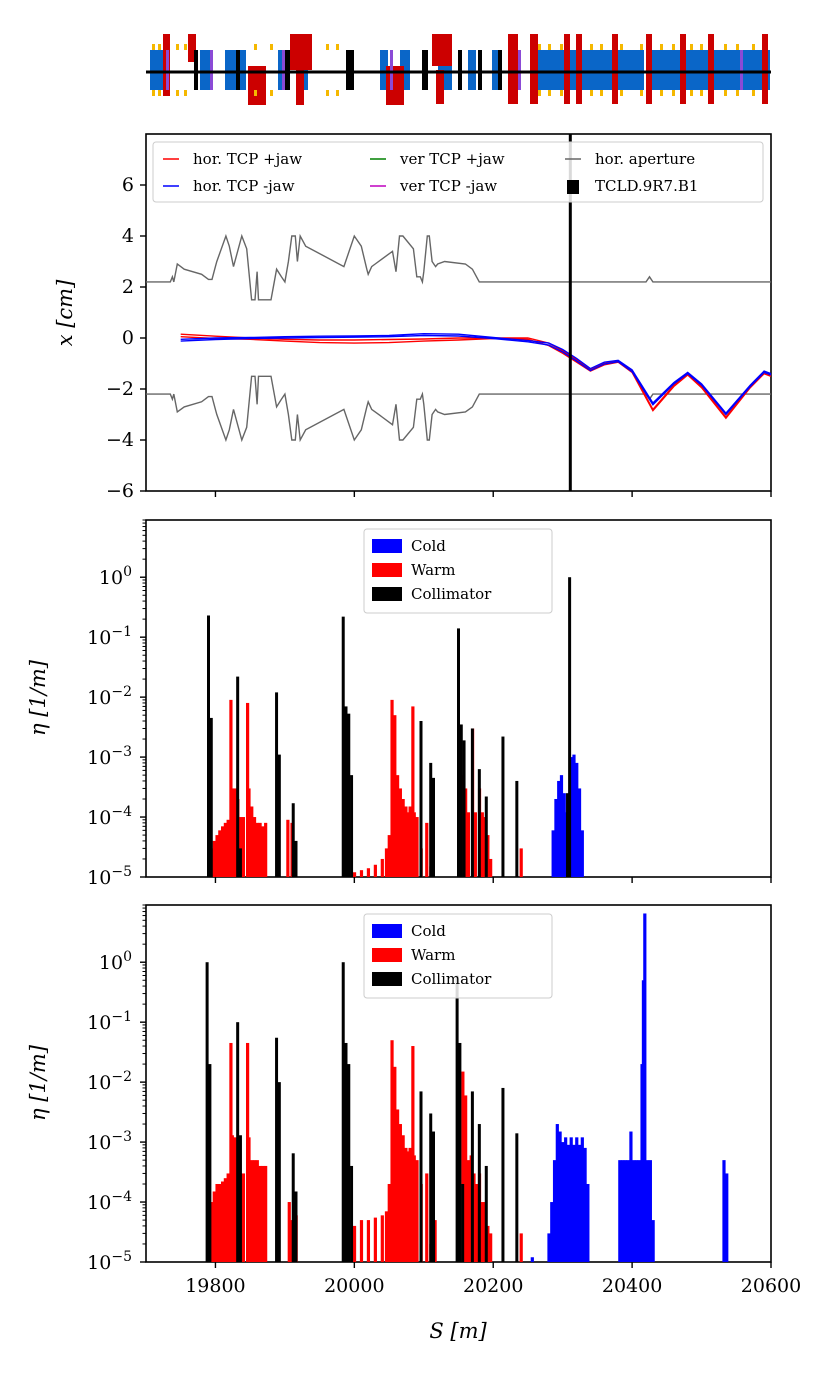  I want to click on y-tick-label: 10⁻¹, so click(109, 636).